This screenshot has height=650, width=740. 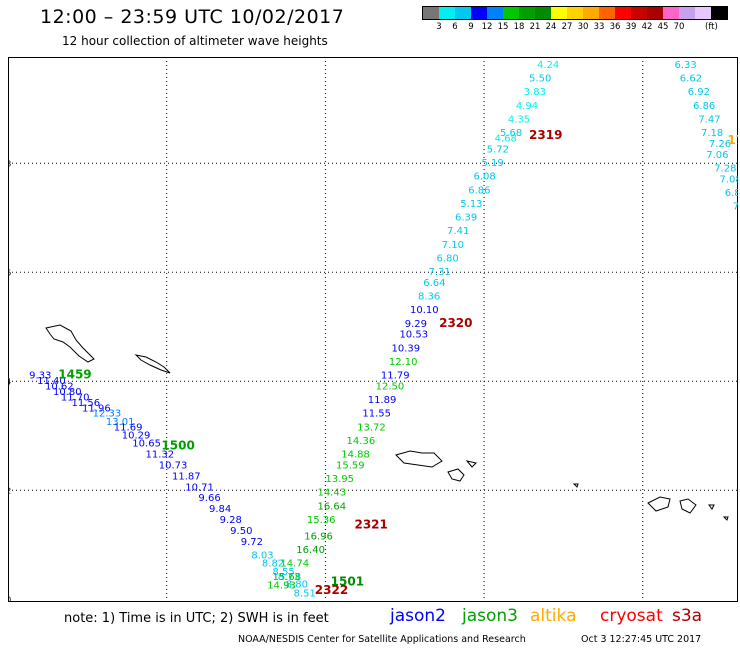 What do you see at coordinates (51, 381) in the screenshot?
I see `wave-height-value: 11.40` at bounding box center [51, 381].